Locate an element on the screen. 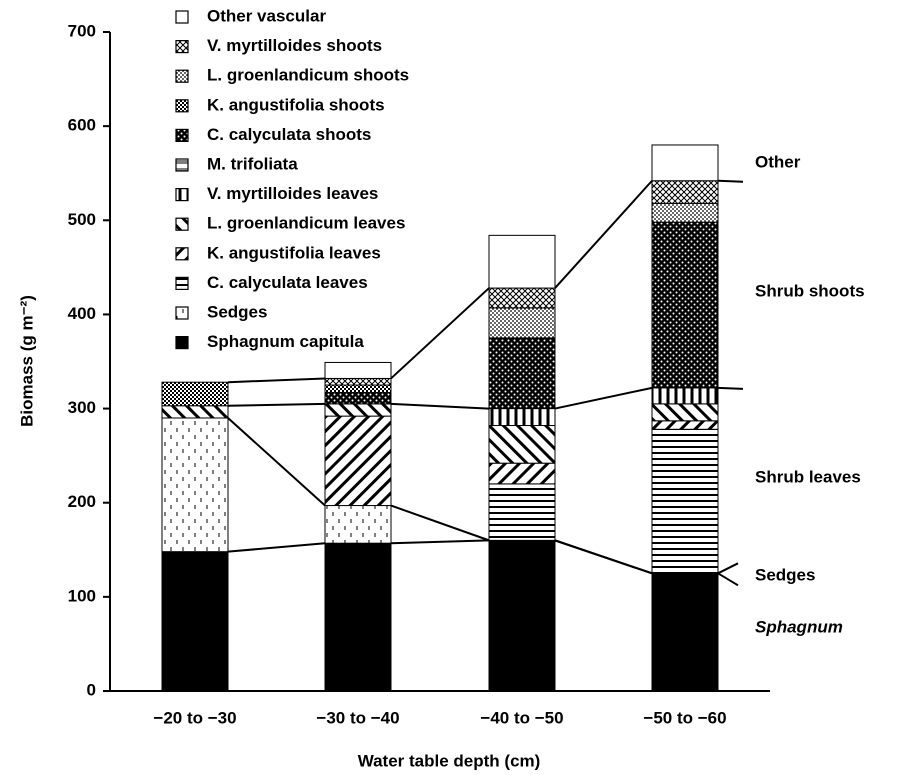 The height and width of the screenshot is (775, 898). group-label: Shrub leaves is located at coordinates (808, 476).